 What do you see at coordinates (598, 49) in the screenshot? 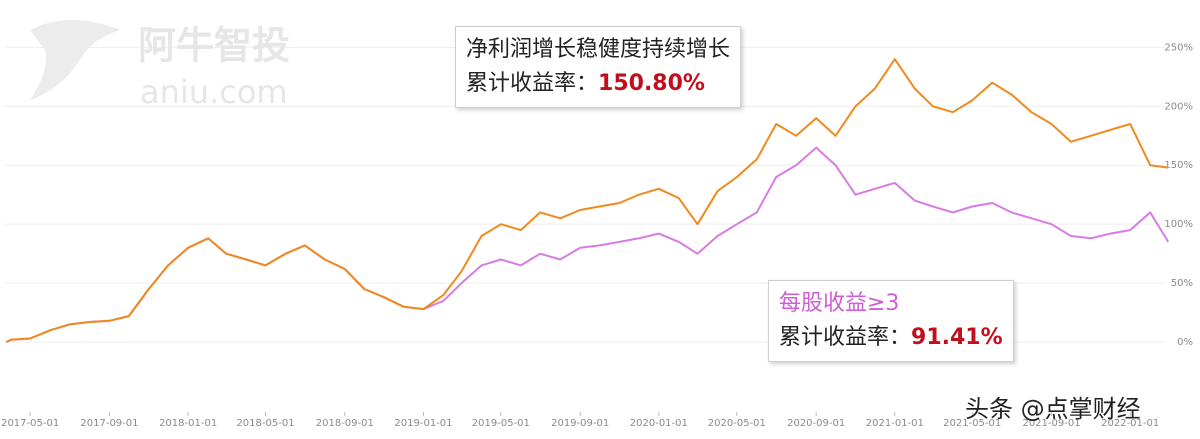
I see `annotation-title: 净利润增长稳健度持续增长` at bounding box center [598, 49].